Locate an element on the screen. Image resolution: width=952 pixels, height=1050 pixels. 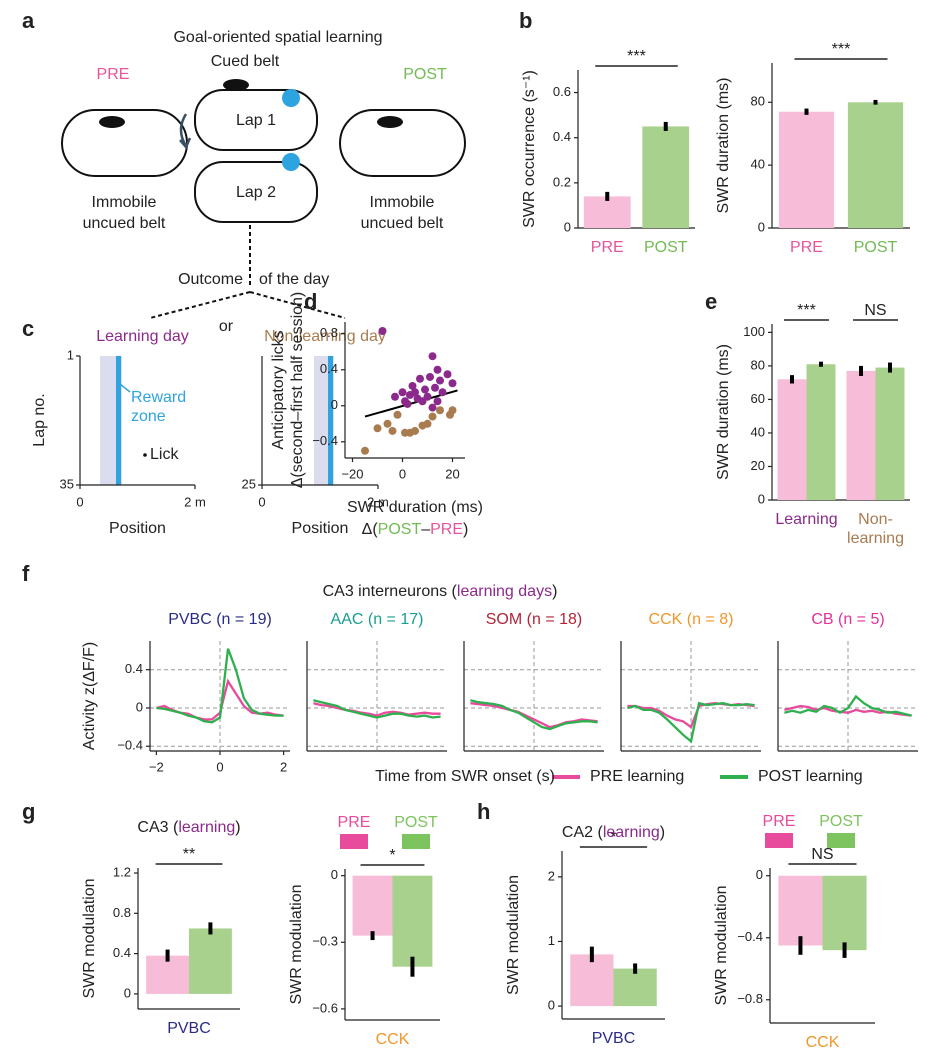
x-tick-label: −2 is located at coordinates (156, 766).